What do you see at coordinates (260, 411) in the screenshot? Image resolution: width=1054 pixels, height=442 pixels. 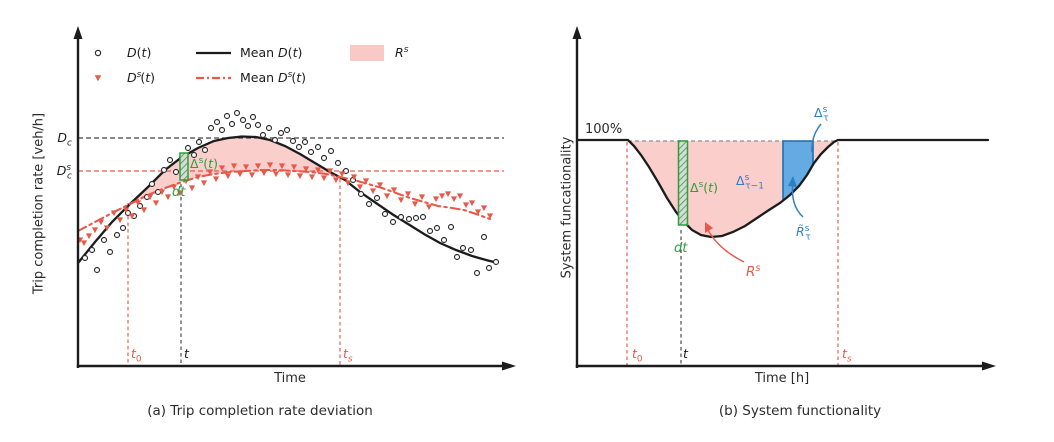 I see `panel-a-caption: (a) Trip completion rate deviation` at bounding box center [260, 411].